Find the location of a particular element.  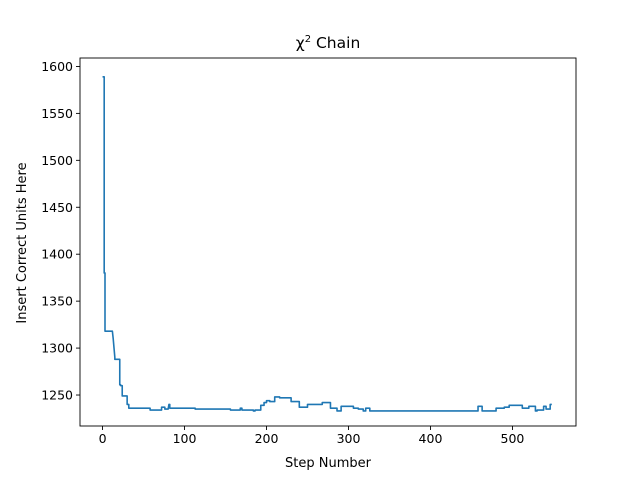

y-tick-label-1250: 1250 is located at coordinates (57, 395).